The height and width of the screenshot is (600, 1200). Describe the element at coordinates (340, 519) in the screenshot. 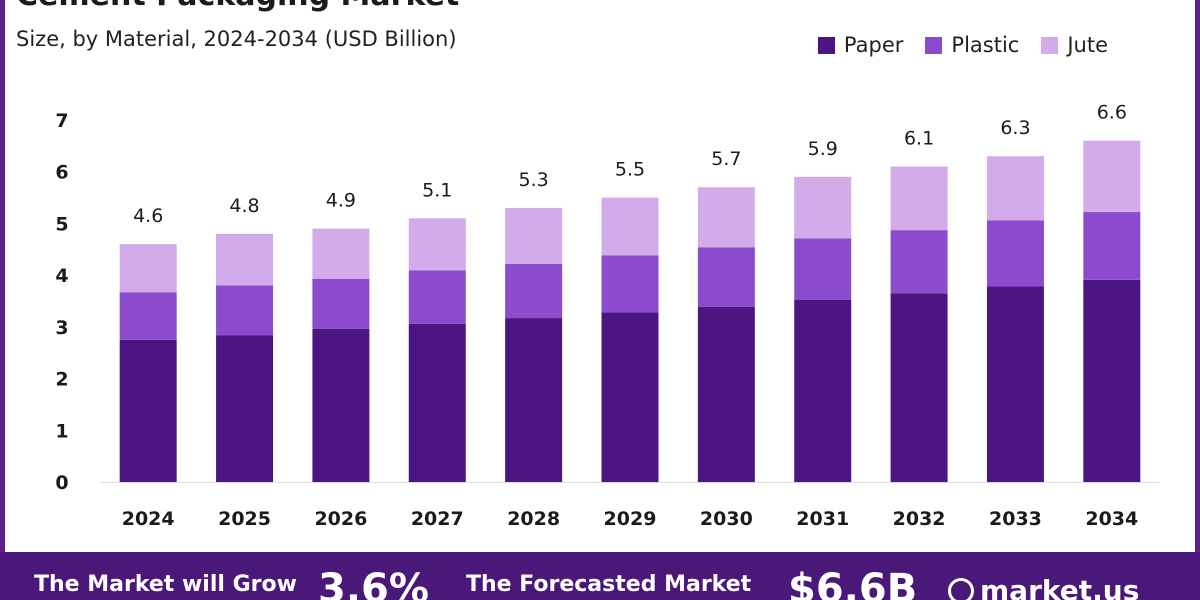

I see `x-tick-label-2026: 2026` at that location.